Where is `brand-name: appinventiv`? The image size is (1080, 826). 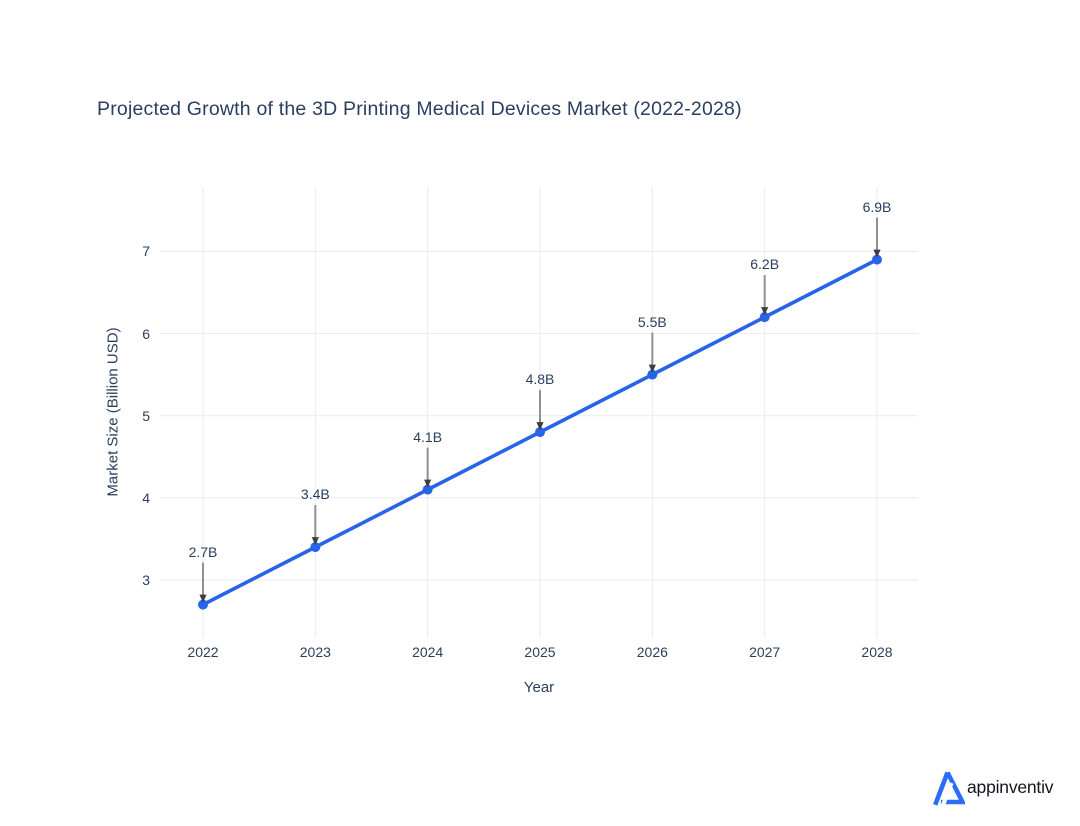
brand-name: appinventiv is located at coordinates (1010, 787).